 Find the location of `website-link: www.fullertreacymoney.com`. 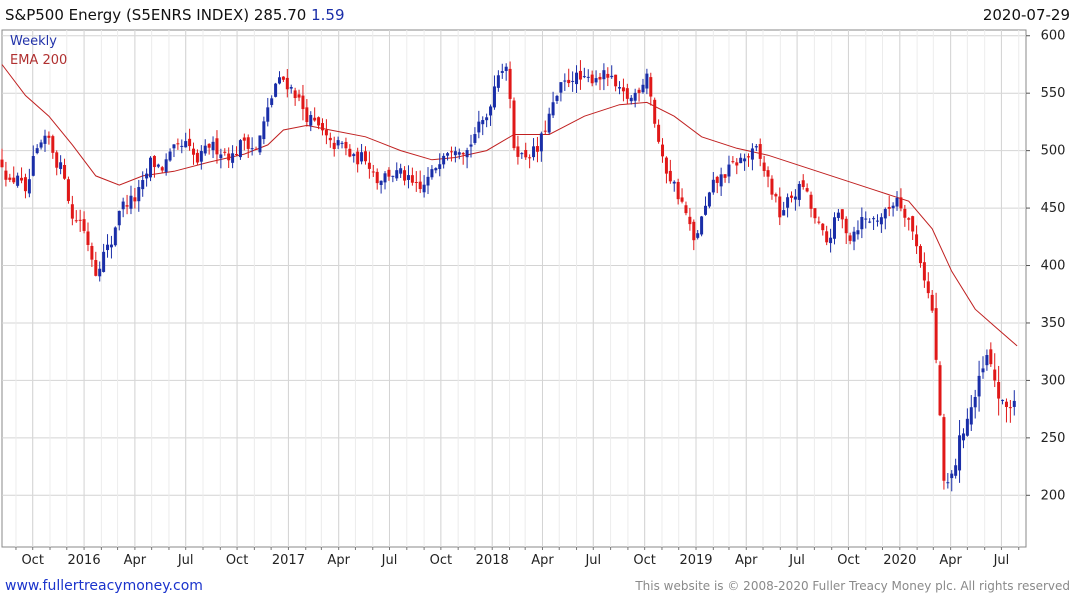

website-link: www.fullertreacymoney.com is located at coordinates (104, 586).